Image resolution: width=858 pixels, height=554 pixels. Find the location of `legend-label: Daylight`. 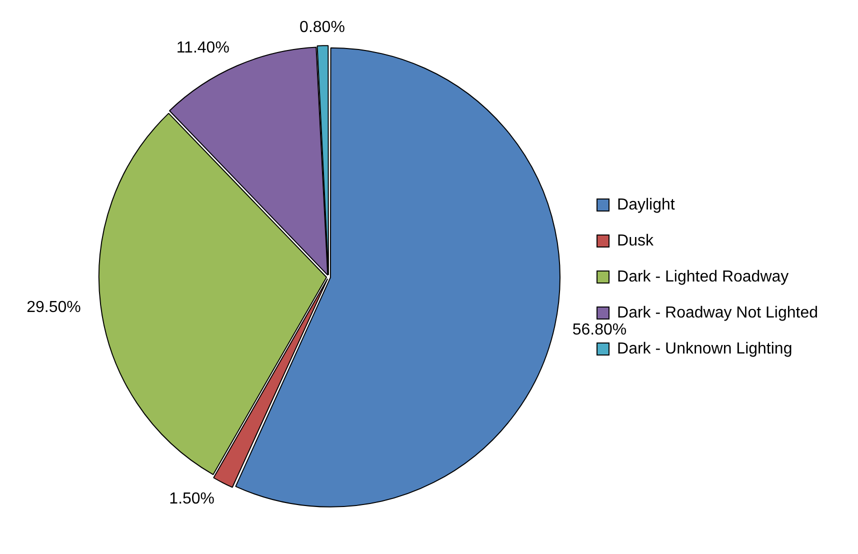

legend-label: Daylight is located at coordinates (646, 205).